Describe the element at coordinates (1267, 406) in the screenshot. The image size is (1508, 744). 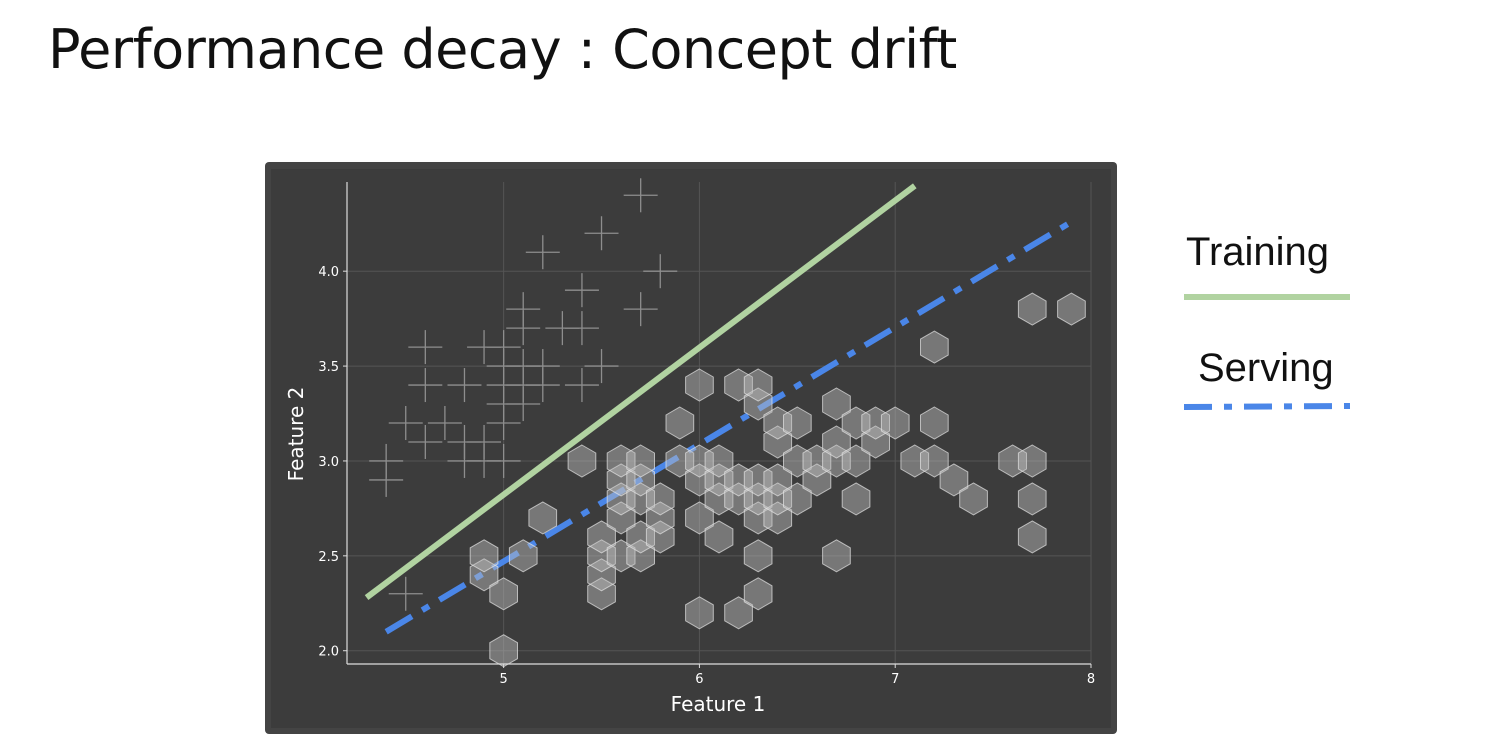
I see `legend-serving-line` at that location.